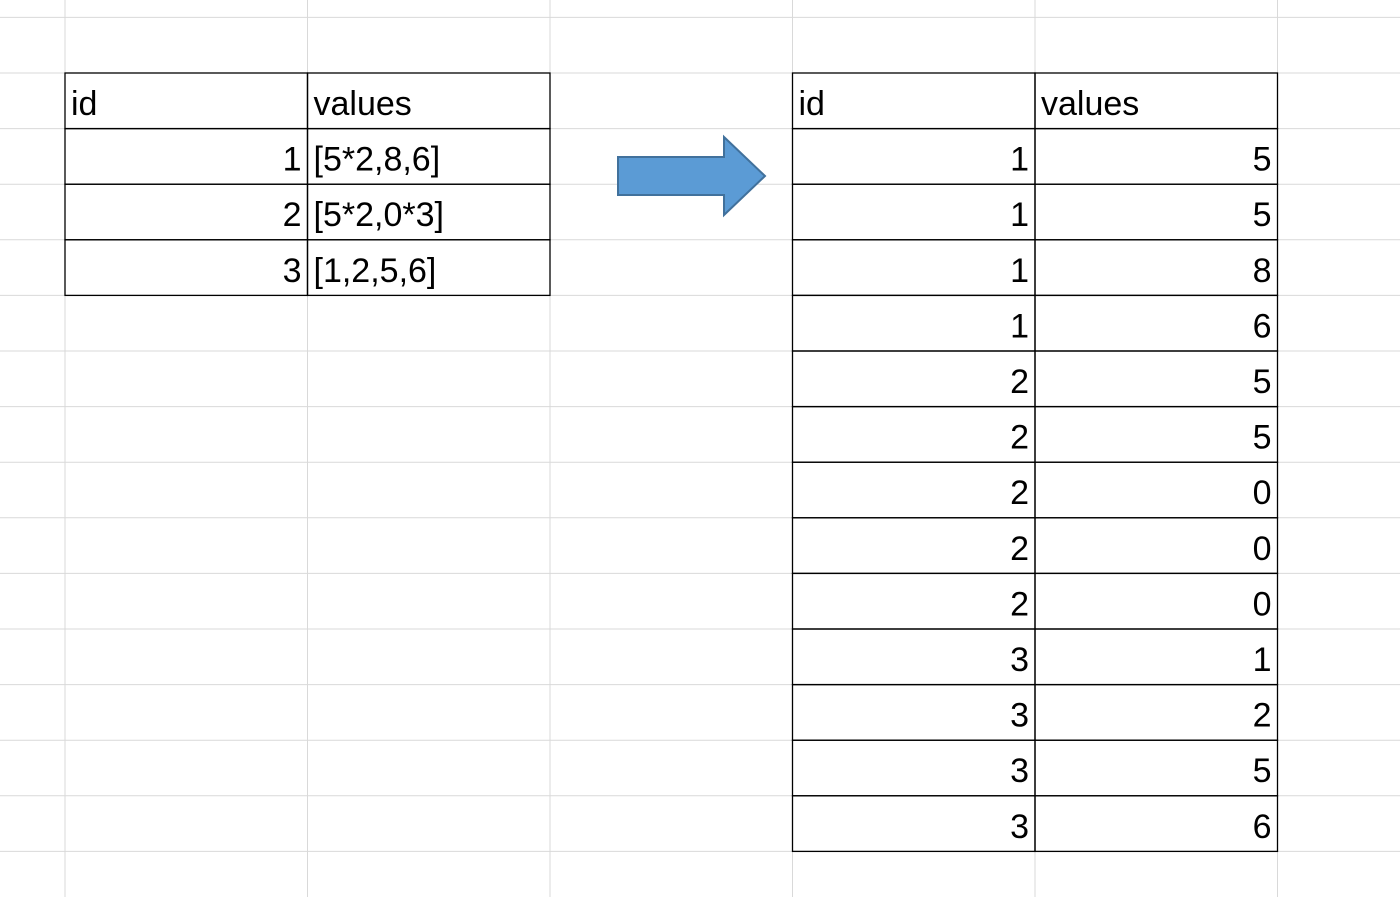  I want to click on arrow, so click(692, 176).